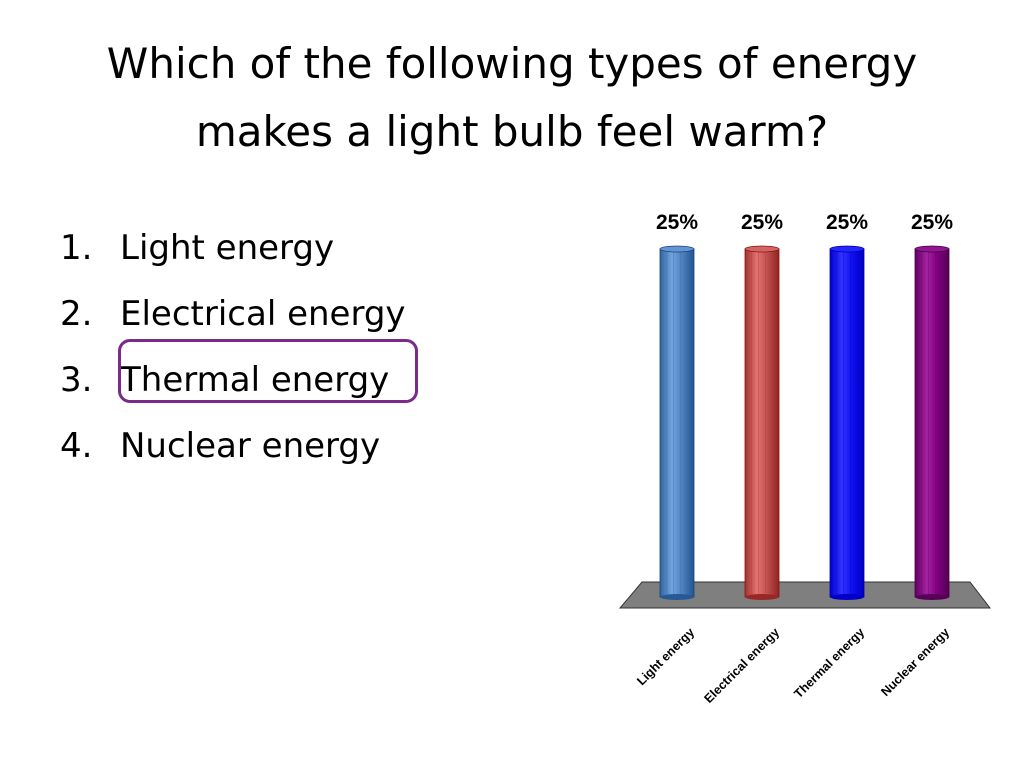 The image size is (1024, 768). What do you see at coordinates (76, 446) in the screenshot?
I see `answer-option-number: 4.` at bounding box center [76, 446].